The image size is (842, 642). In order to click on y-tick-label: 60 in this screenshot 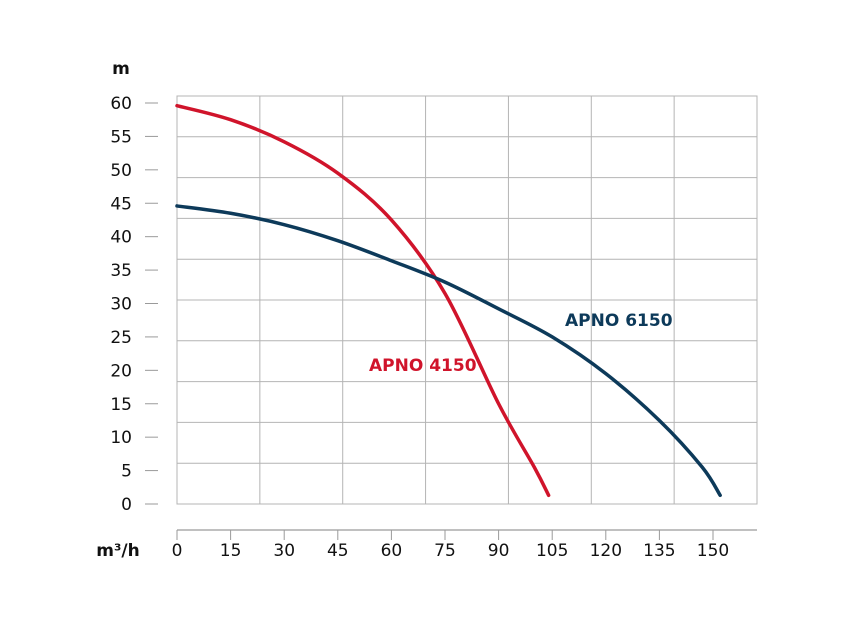, I will do `click(121, 104)`.